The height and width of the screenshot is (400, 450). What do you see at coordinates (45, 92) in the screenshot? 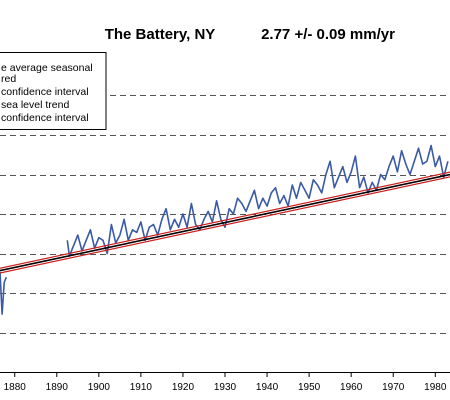
I see `legend-entry-upper-confidence: confidence interval` at bounding box center [45, 92].